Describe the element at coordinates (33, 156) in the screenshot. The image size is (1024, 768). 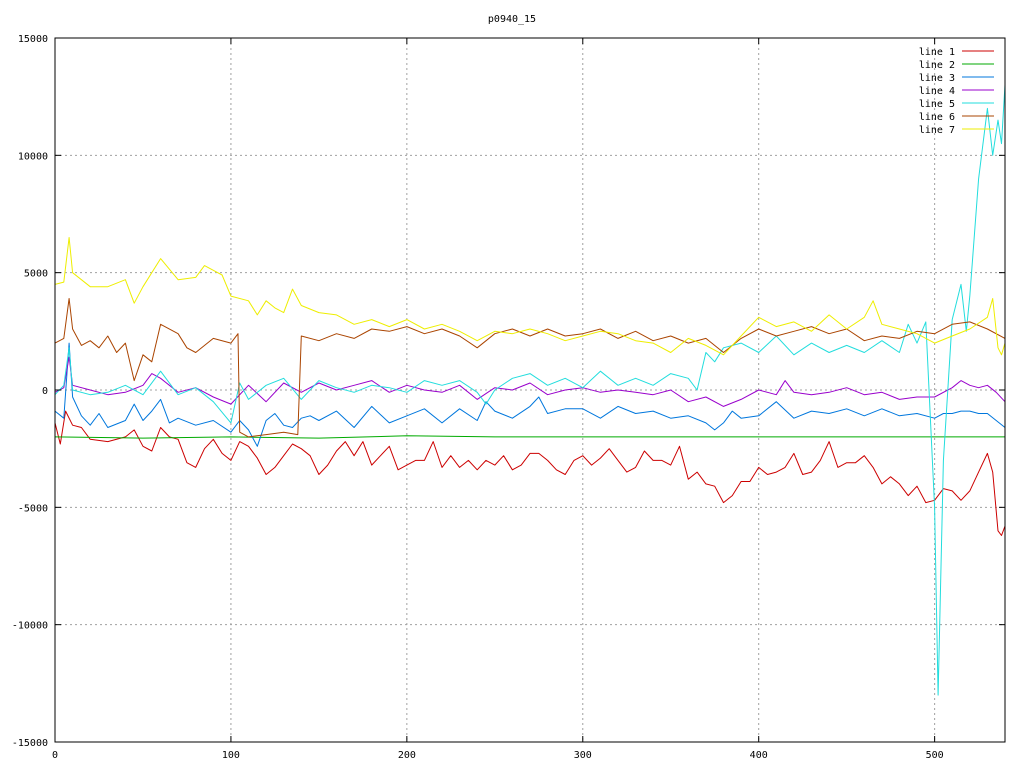
I see `y-tick-label: 10000` at that location.